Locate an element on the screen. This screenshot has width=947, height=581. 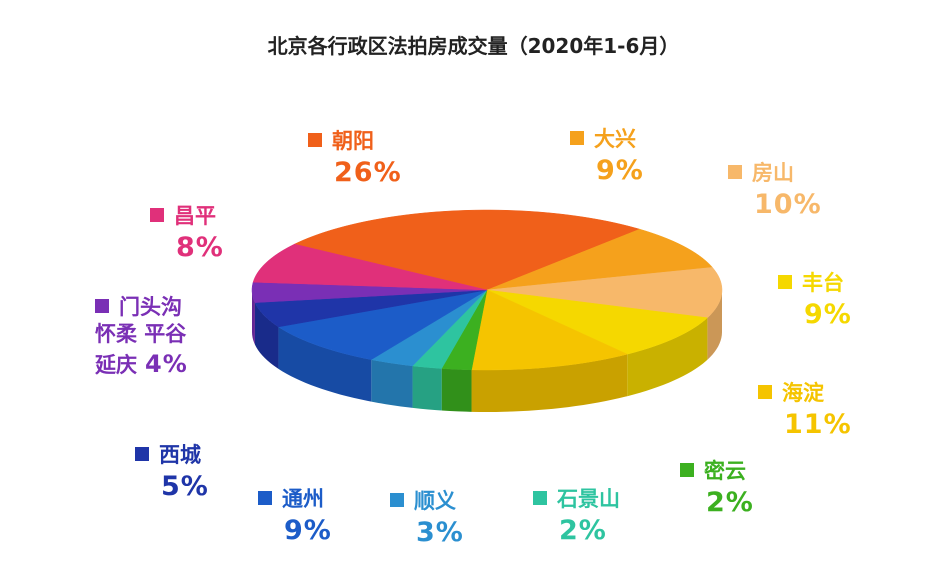
value-label: 5% is located at coordinates (185, 487).